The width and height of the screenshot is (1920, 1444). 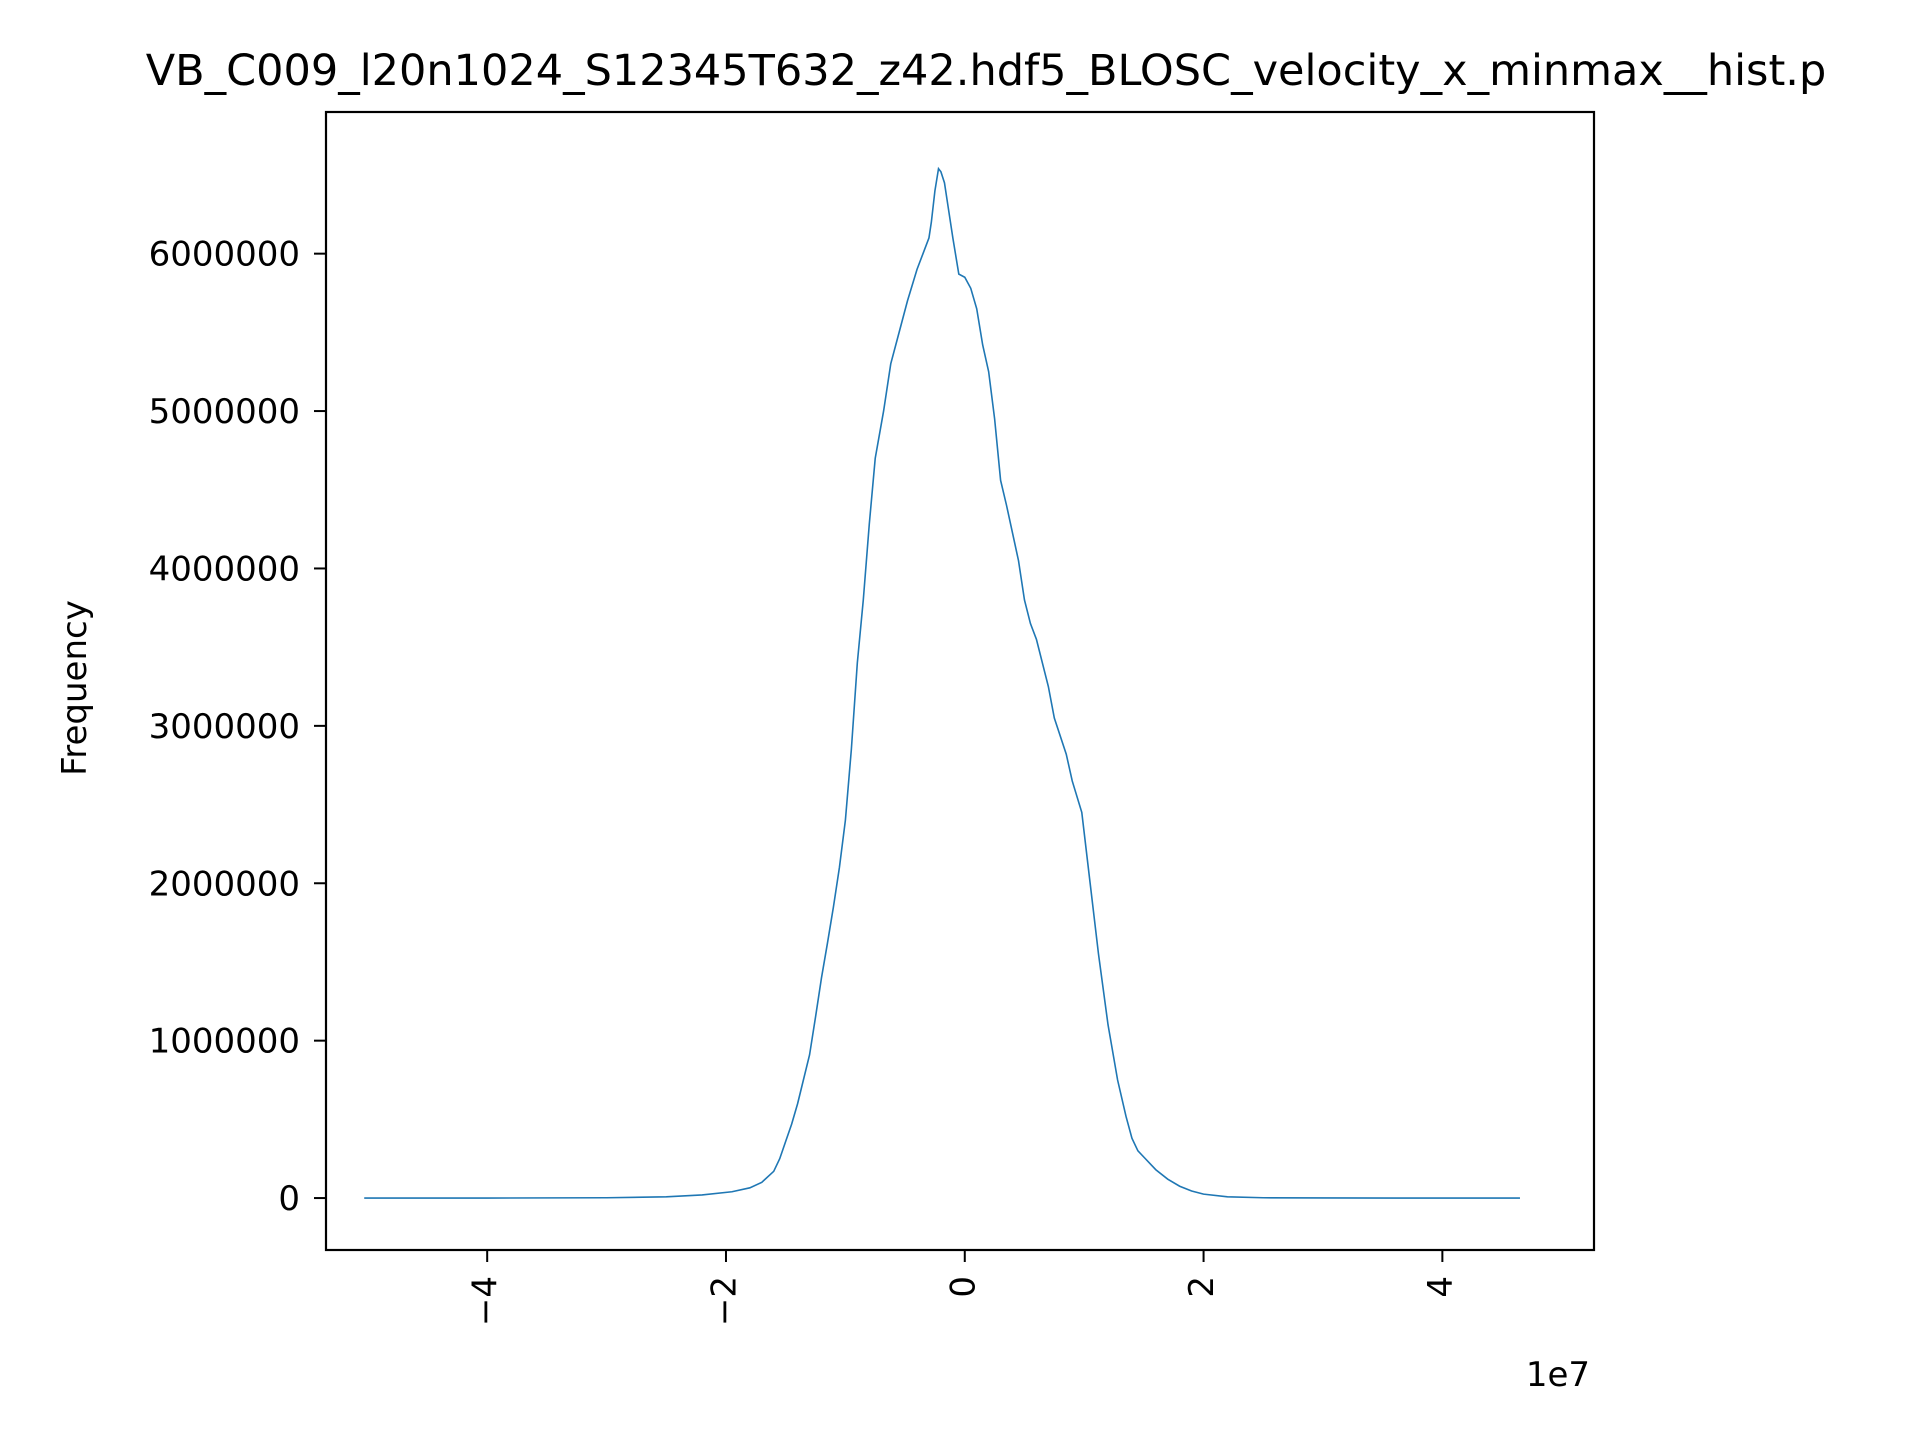 What do you see at coordinates (1441, 1287) in the screenshot?
I see `x-tick-label: 4` at bounding box center [1441, 1287].